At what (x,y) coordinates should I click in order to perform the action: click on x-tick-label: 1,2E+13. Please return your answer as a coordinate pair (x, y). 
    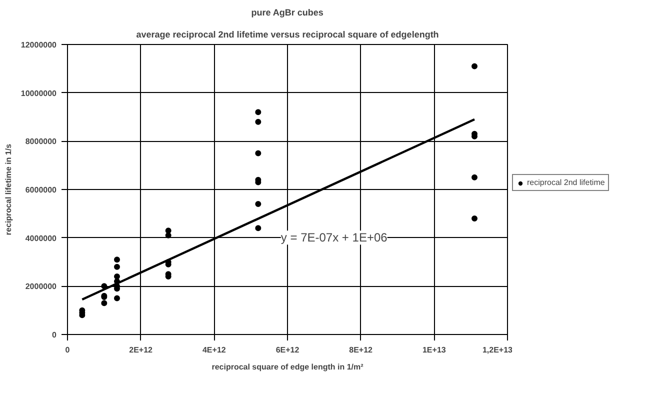
    Looking at the image, I should click on (498, 350).